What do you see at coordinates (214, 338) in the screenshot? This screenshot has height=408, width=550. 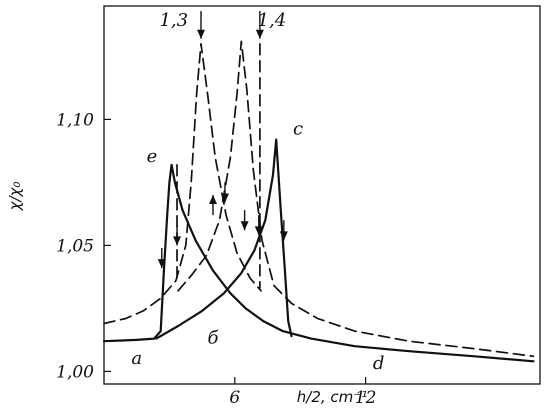 I see `annotation-5: б` at bounding box center [214, 338].